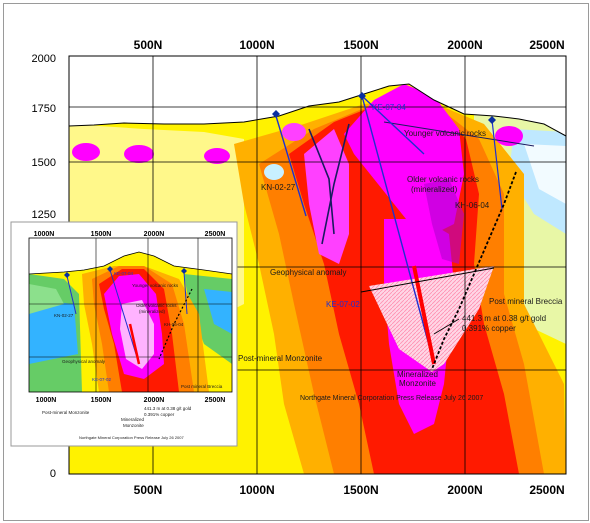 This screenshot has width=590, height=523. Describe the element at coordinates (417, 383) in the screenshot. I see `label-monzonite: Monzonite` at that location.